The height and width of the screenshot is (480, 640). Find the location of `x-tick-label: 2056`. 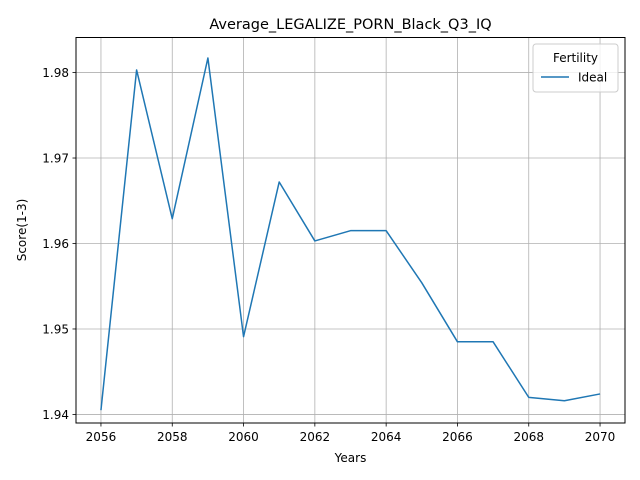

x-tick-label: 2056 is located at coordinates (101, 437).